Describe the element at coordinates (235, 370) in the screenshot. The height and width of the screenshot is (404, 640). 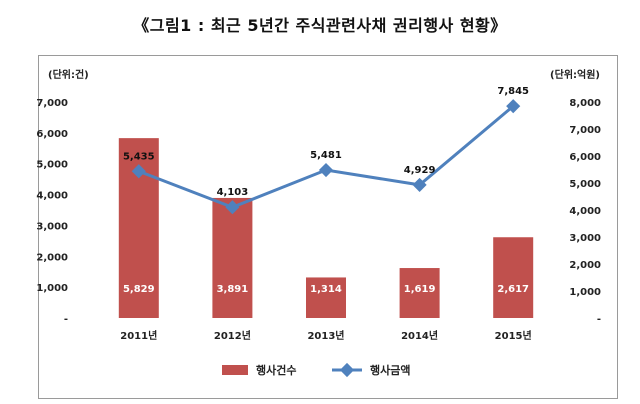
I see `legend-swatch-bar` at that location.